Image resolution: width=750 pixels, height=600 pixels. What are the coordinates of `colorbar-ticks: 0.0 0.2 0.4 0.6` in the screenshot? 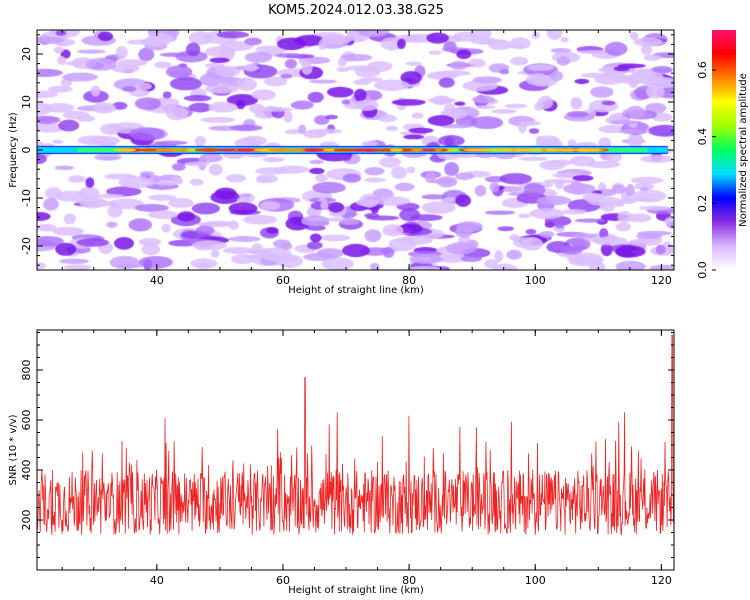 It's located at (706, 170).